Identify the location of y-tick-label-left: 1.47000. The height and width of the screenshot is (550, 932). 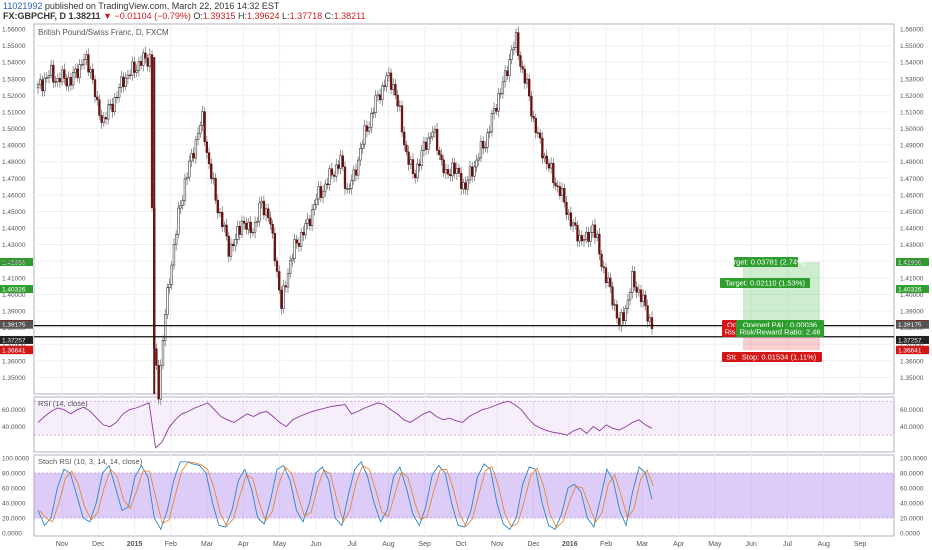
(14, 179).